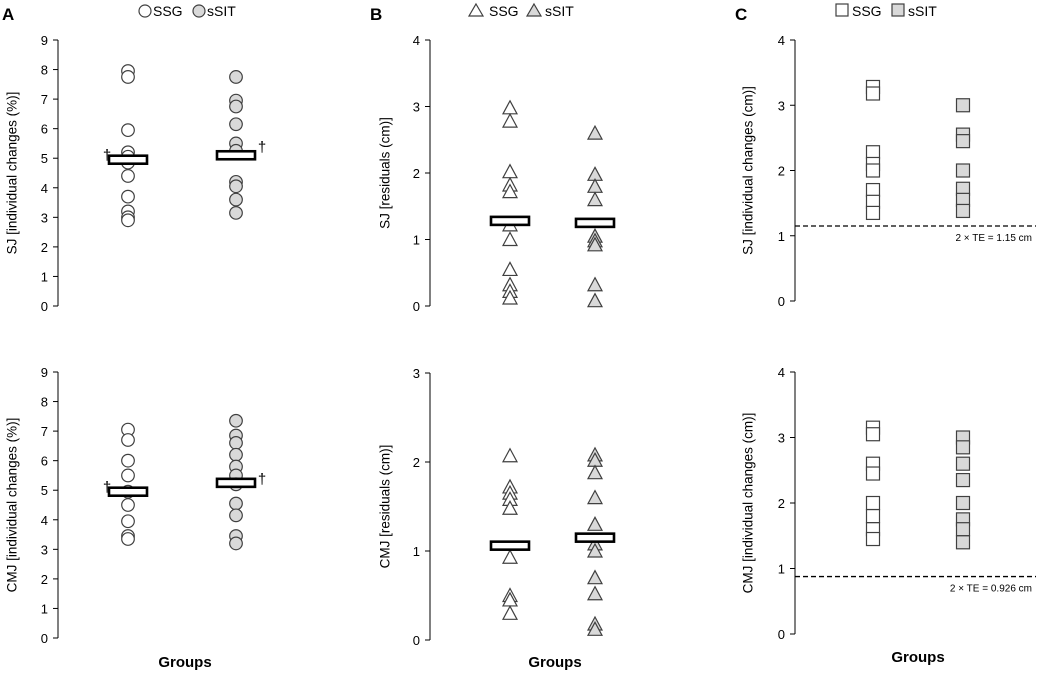 This screenshot has width=1052, height=673. What do you see at coordinates (497, 507) in the screenshot?
I see `chart-b-cmj: 0 1 2 3 CMJ [residuals (cm)]` at bounding box center [497, 507].